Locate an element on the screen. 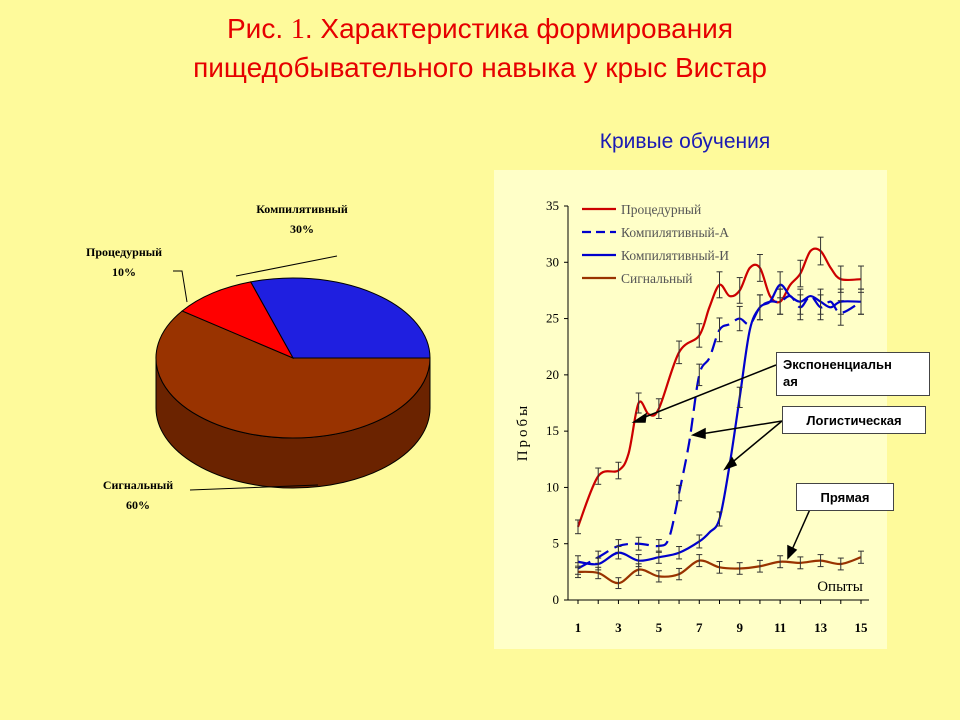 This screenshot has height=720, width=960. annotation-logistic: Логистическая is located at coordinates (854, 420).